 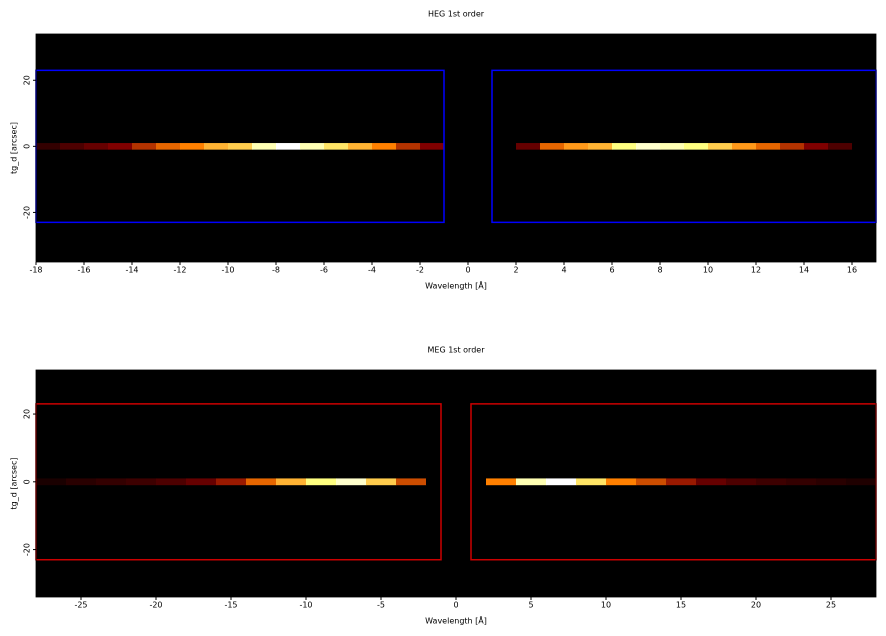 What do you see at coordinates (155, 605) in the screenshot?
I see `x-tick-label: -20` at bounding box center [155, 605].